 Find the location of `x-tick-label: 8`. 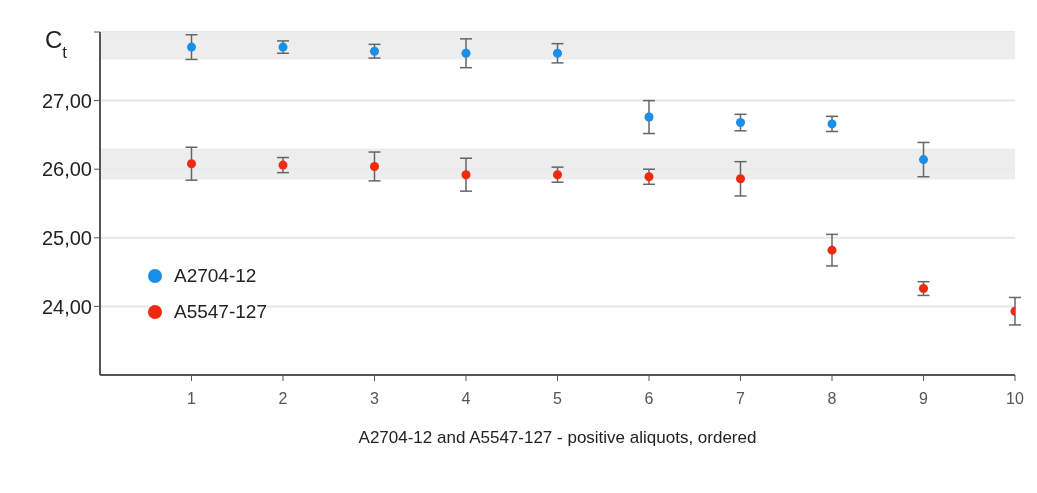

x-tick-label: 8 is located at coordinates (832, 399).